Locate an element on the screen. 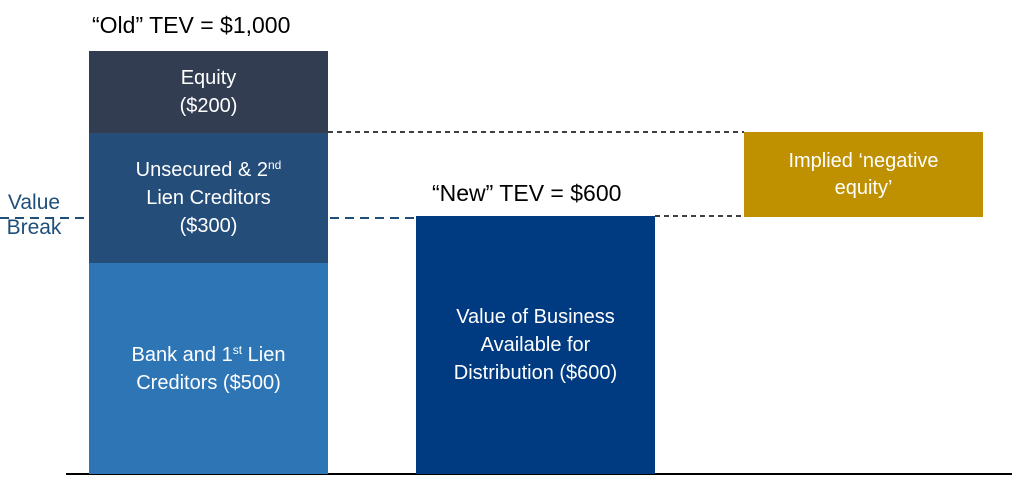  negative-equity-block: Implied ‘negative equity’ is located at coordinates (863, 174).